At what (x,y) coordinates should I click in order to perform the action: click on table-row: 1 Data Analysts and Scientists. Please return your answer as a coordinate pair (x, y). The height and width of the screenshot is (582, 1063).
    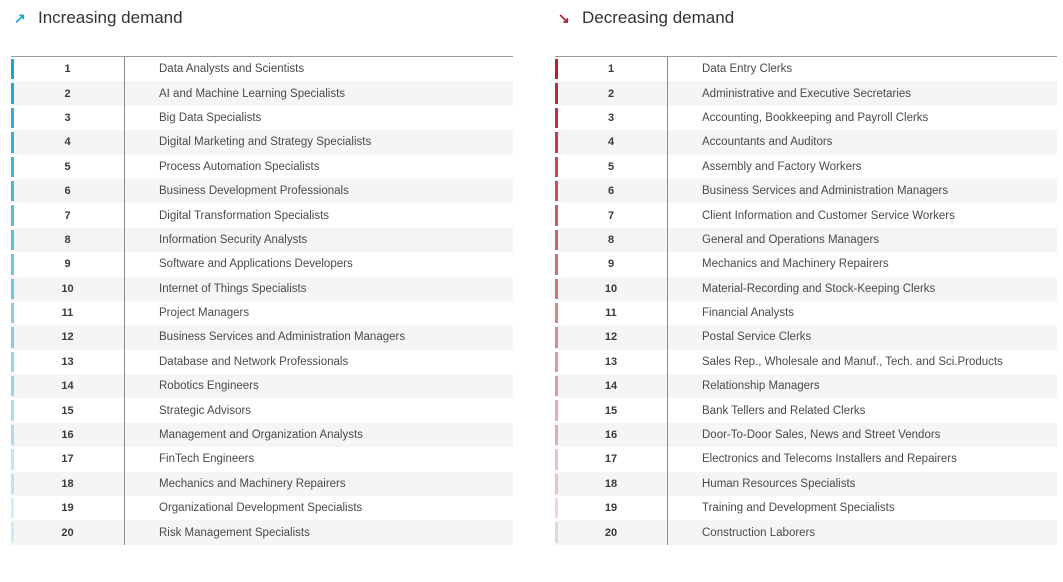
    Looking at the image, I should click on (262, 69).